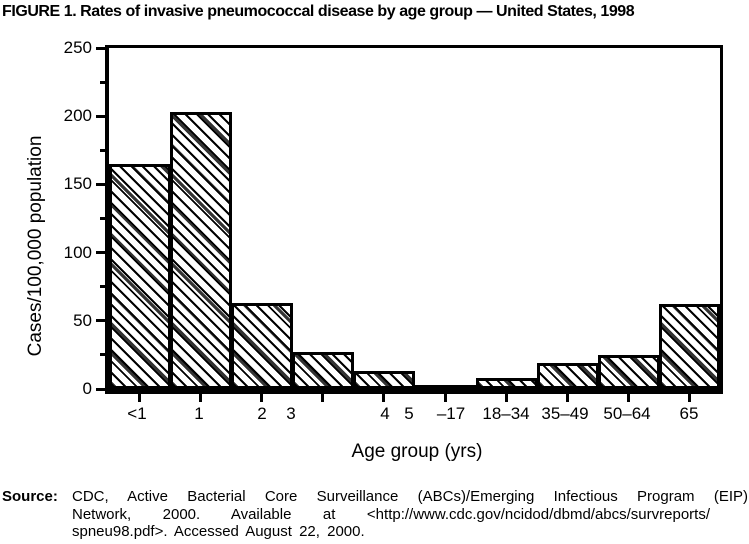  Describe the element at coordinates (140, 397) in the screenshot. I see `x-tick-<1` at that location.